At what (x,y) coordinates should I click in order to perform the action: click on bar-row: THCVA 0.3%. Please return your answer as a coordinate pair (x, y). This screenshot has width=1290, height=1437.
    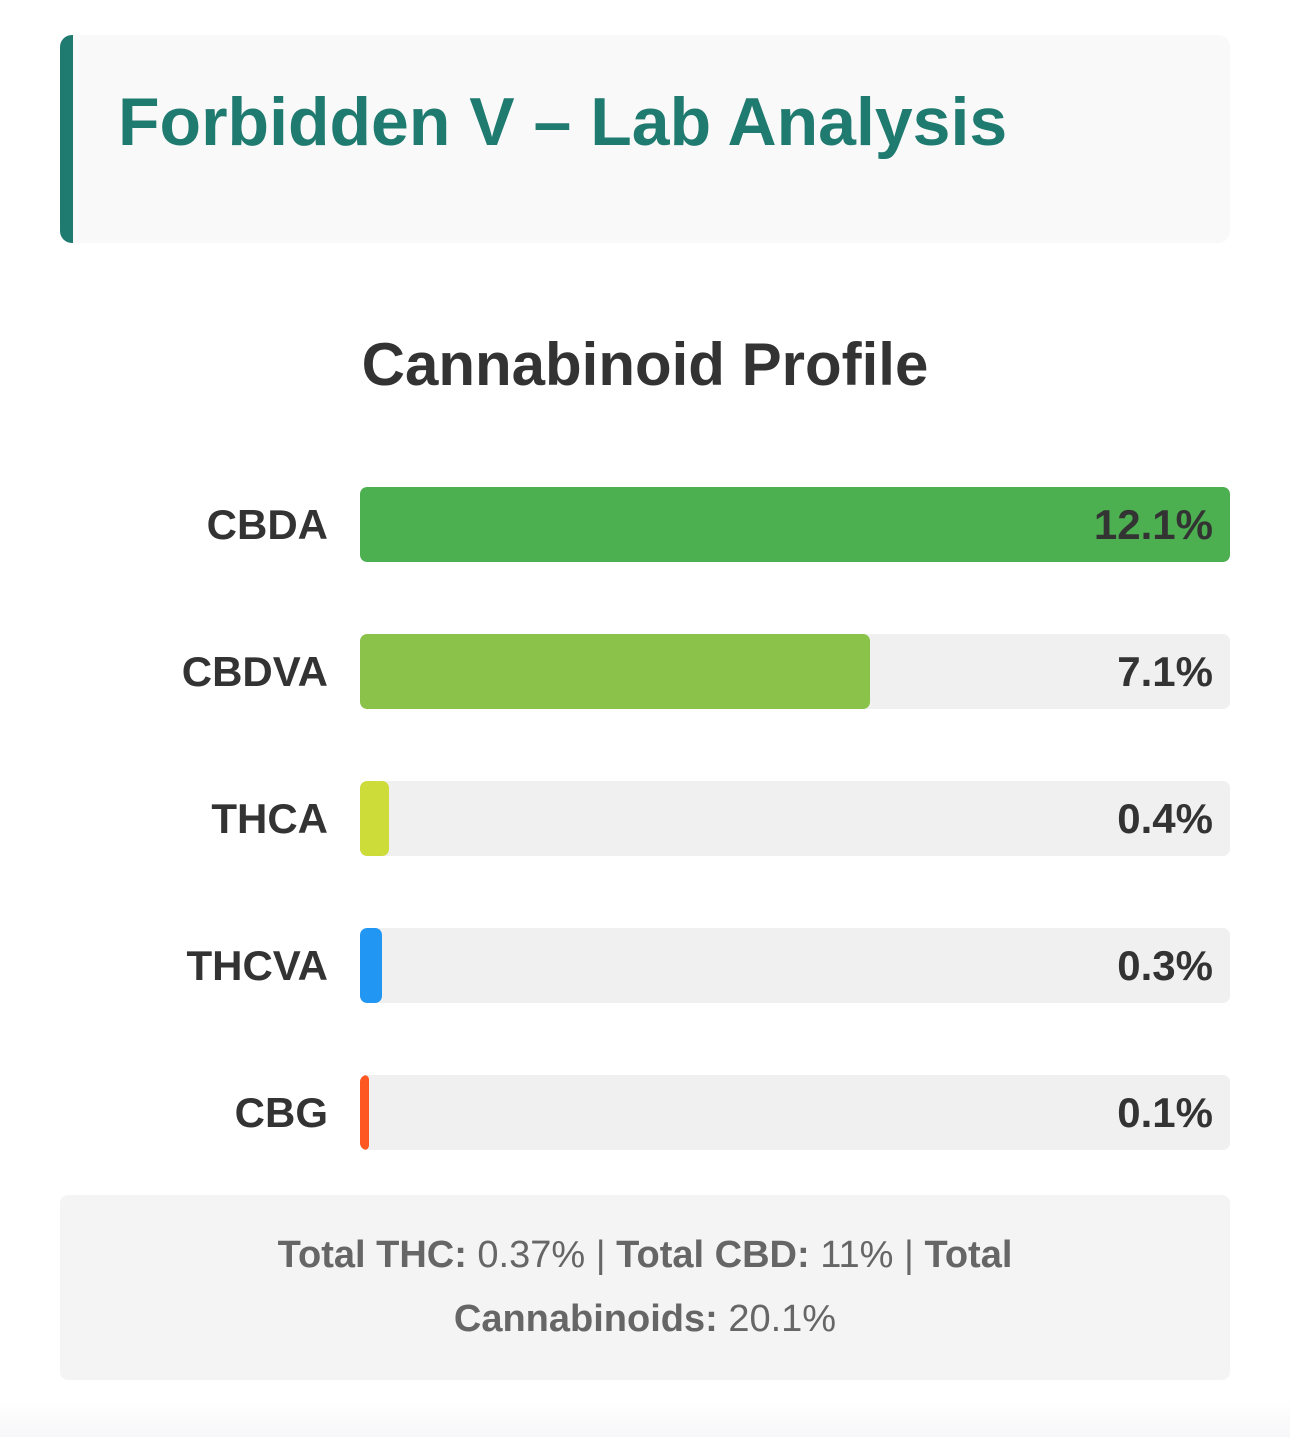
    Looking at the image, I should click on (645, 965).